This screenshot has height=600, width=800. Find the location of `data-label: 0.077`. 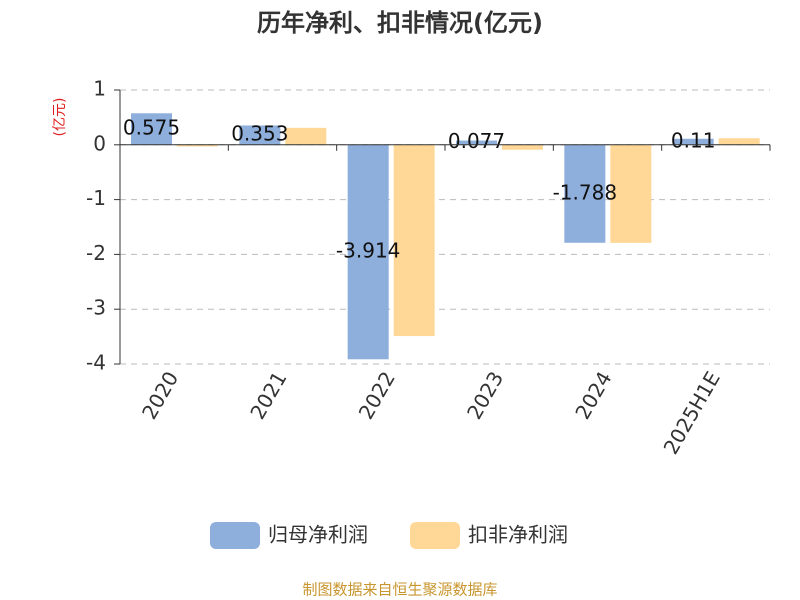

data-label: 0.077 is located at coordinates (476, 141).